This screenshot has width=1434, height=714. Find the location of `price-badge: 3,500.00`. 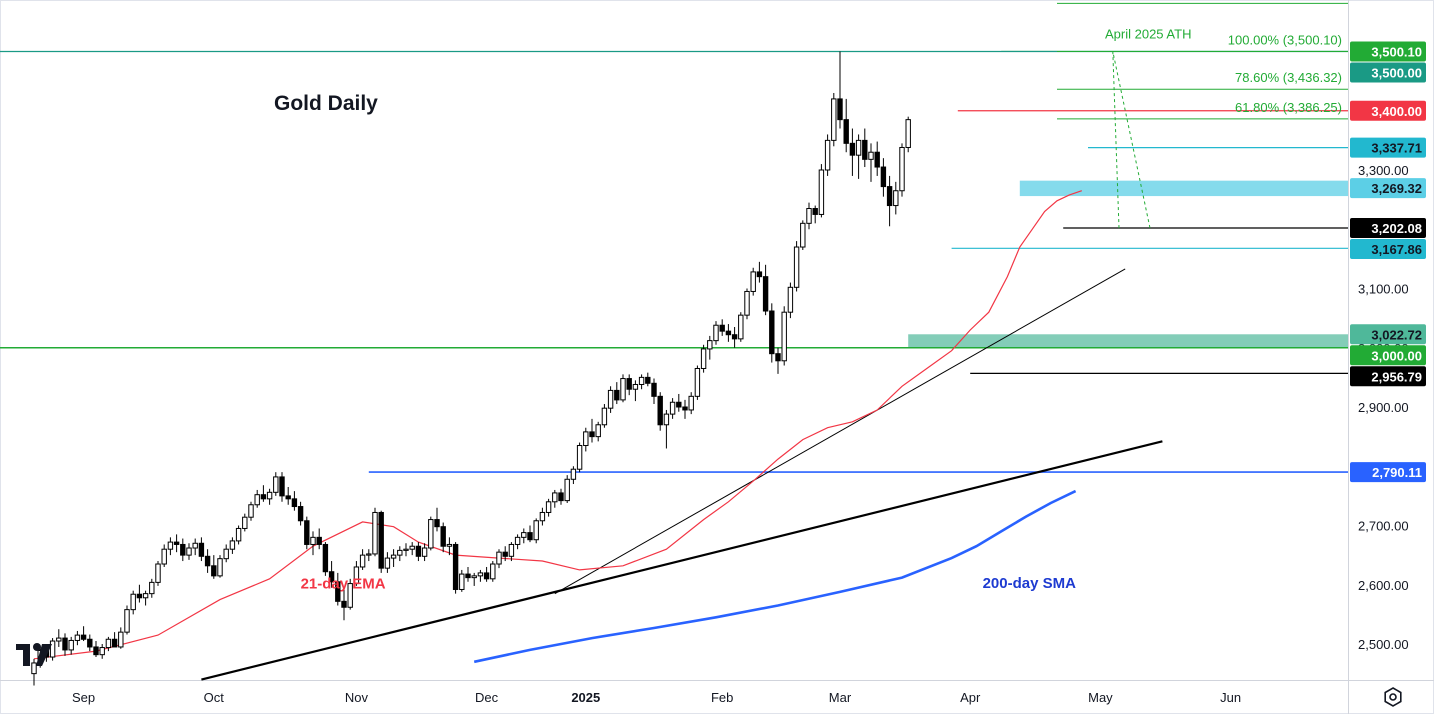

price-badge: 3,500.00 is located at coordinates (1388, 72).